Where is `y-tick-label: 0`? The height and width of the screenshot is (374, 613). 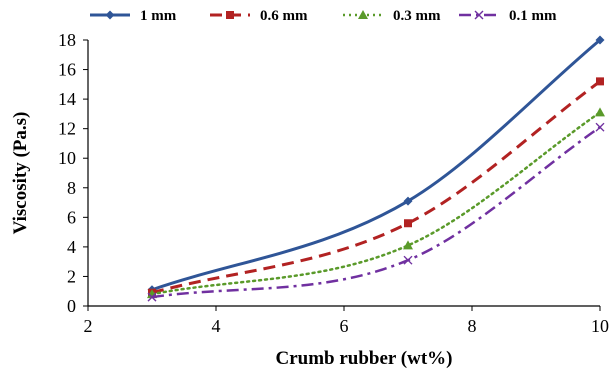 y-tick-label: 0 is located at coordinates (71, 306).